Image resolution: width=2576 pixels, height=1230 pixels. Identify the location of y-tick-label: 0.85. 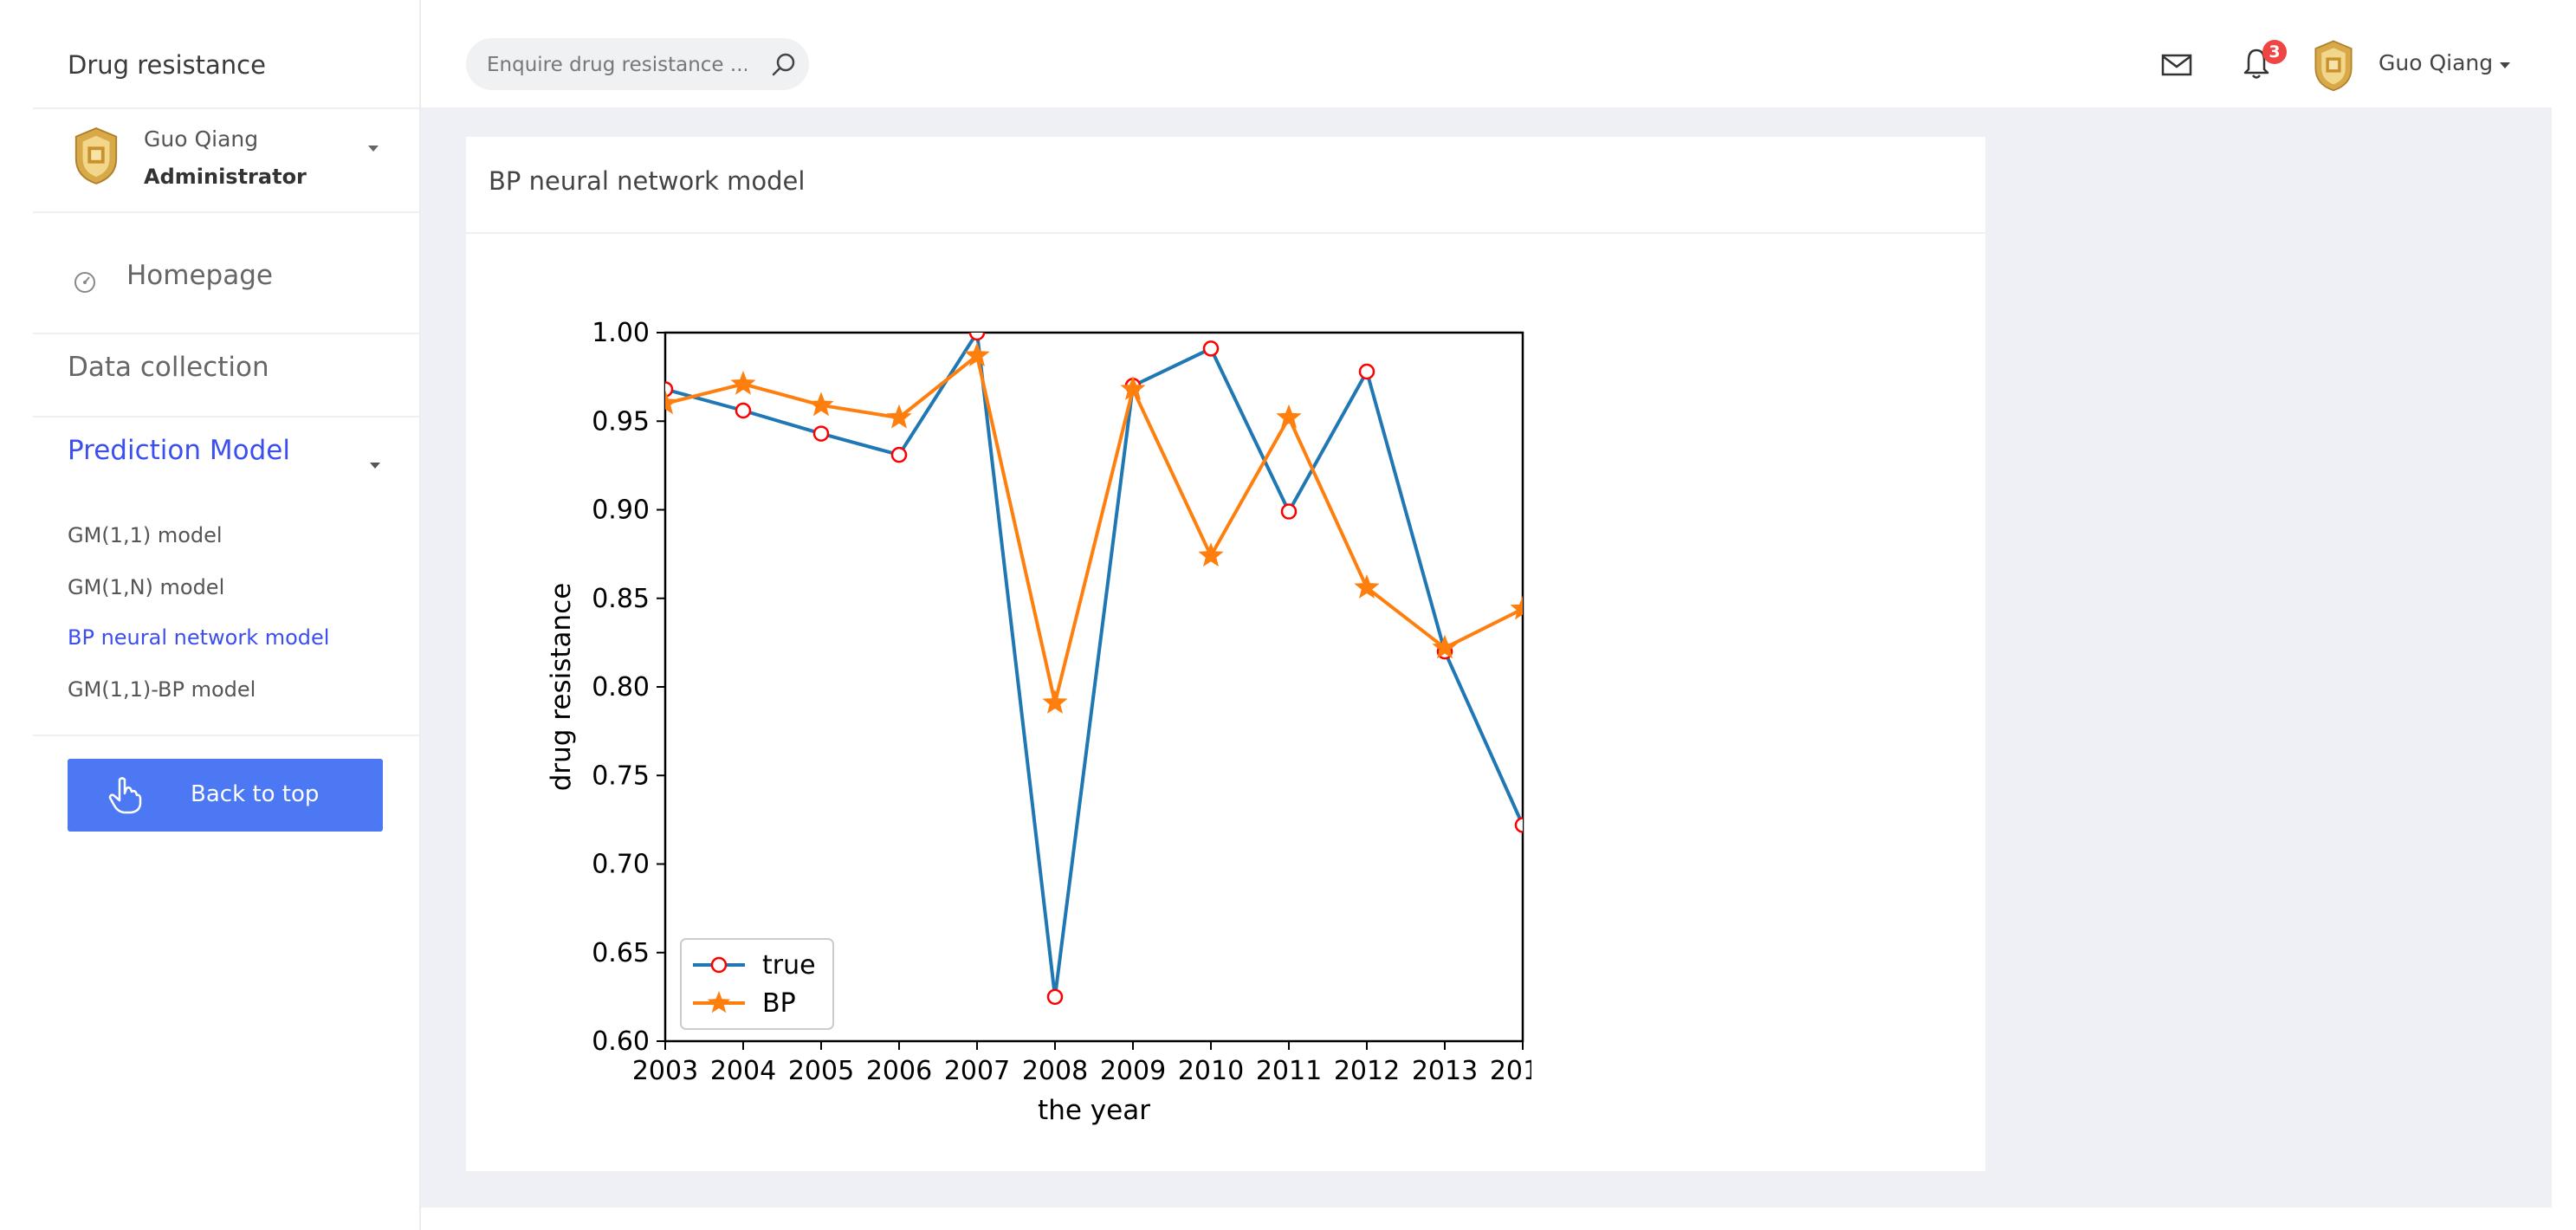
(621, 599).